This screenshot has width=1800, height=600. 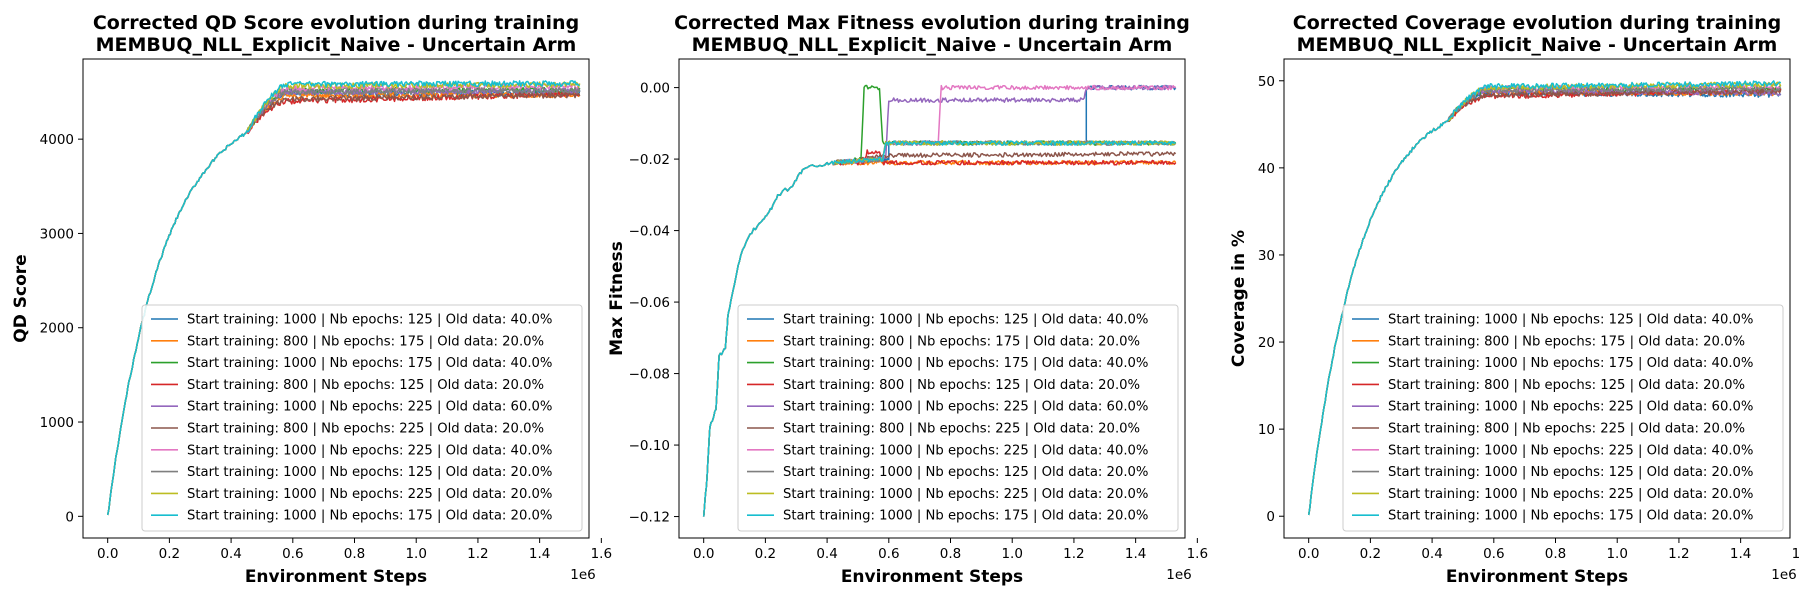 I want to click on y-tick-label: −0.04, so click(x=649, y=232).